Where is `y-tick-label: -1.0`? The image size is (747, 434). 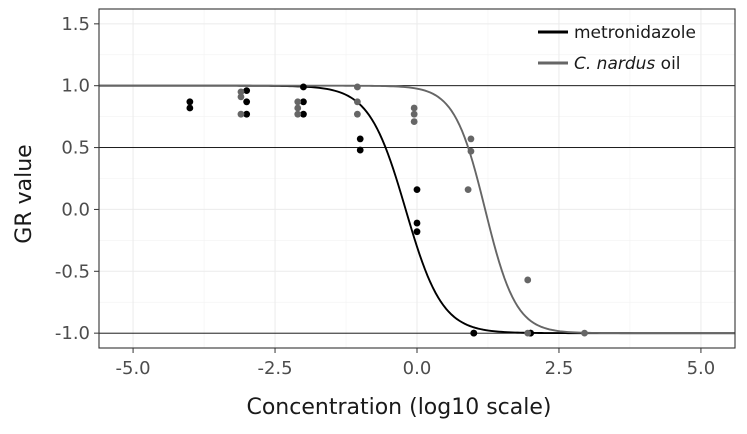 y-tick-label: -1.0 is located at coordinates (72, 333).